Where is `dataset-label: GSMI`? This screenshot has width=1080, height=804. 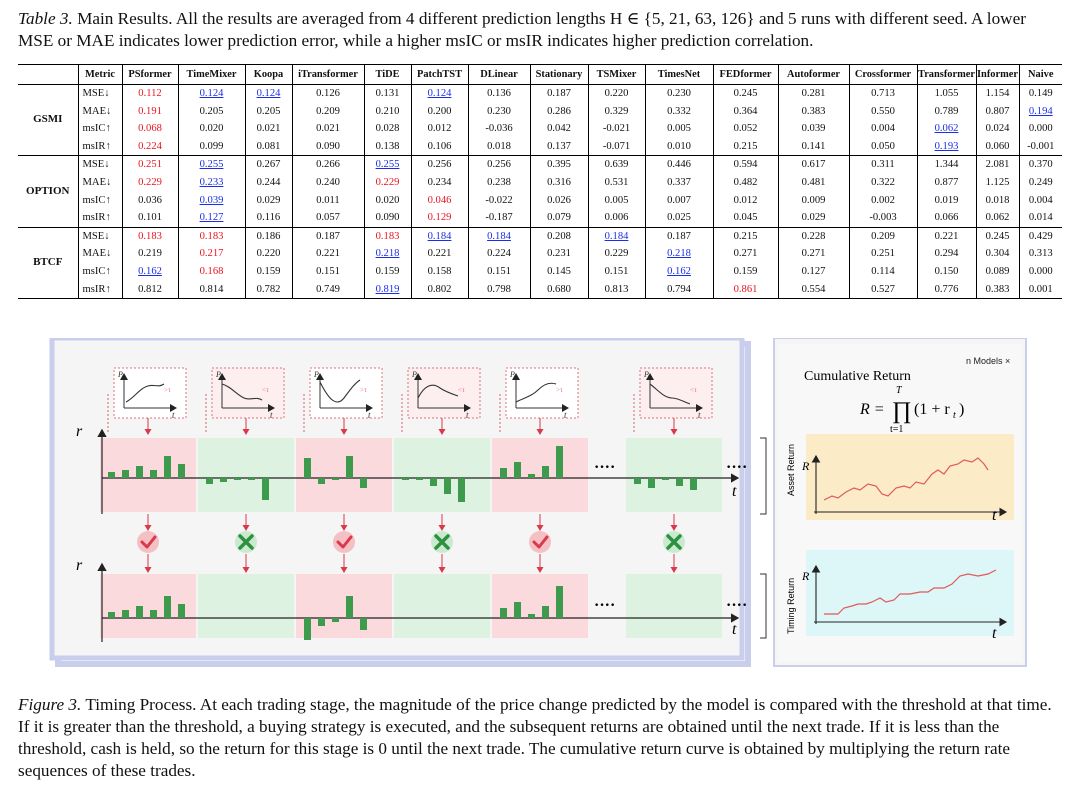 dataset-label: GSMI is located at coordinates (48, 119).